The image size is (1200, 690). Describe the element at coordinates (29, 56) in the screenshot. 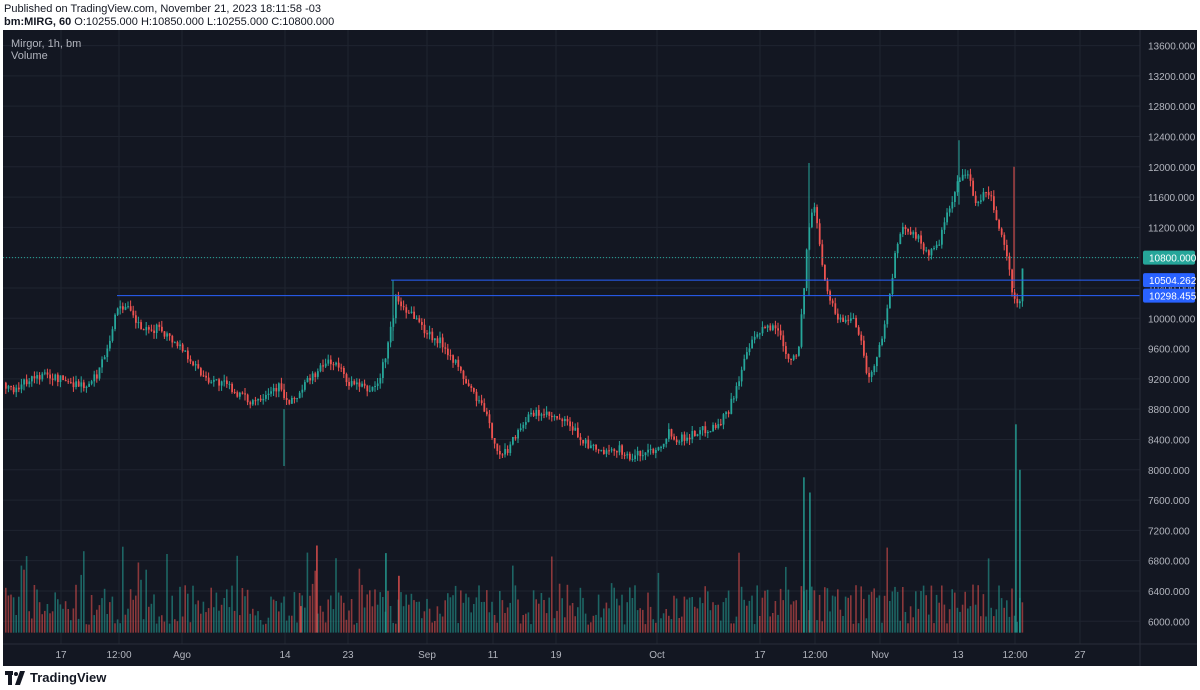

I see `volume-legend-label: Volume` at that location.